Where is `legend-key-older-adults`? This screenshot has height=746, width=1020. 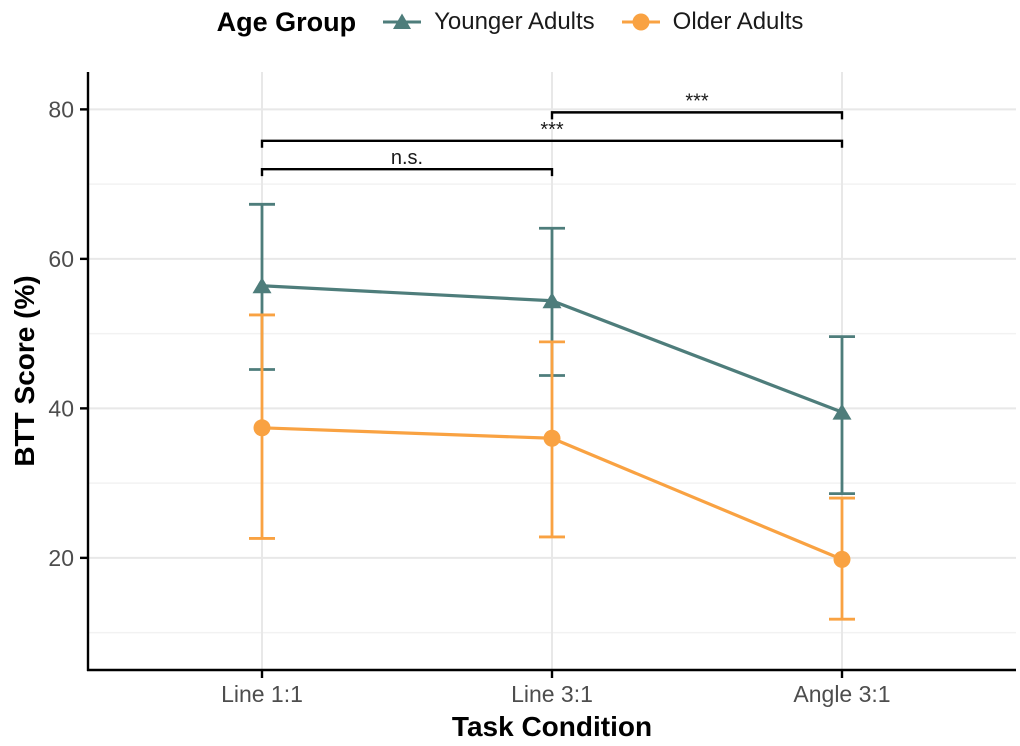 legend-key-older-adults is located at coordinates (640, 22).